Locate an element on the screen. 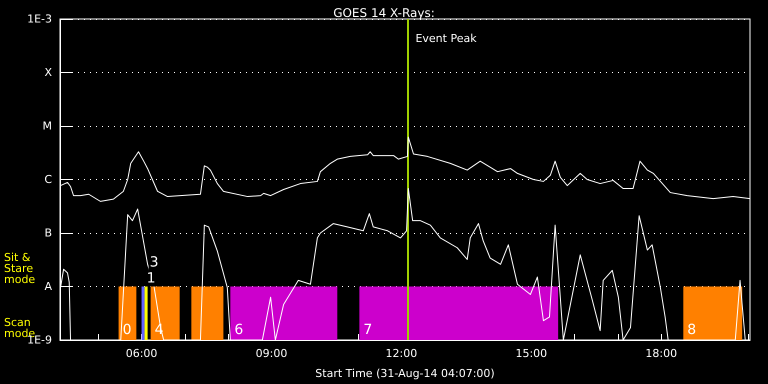  x-tick-label: 12:00 is located at coordinates (402, 353).